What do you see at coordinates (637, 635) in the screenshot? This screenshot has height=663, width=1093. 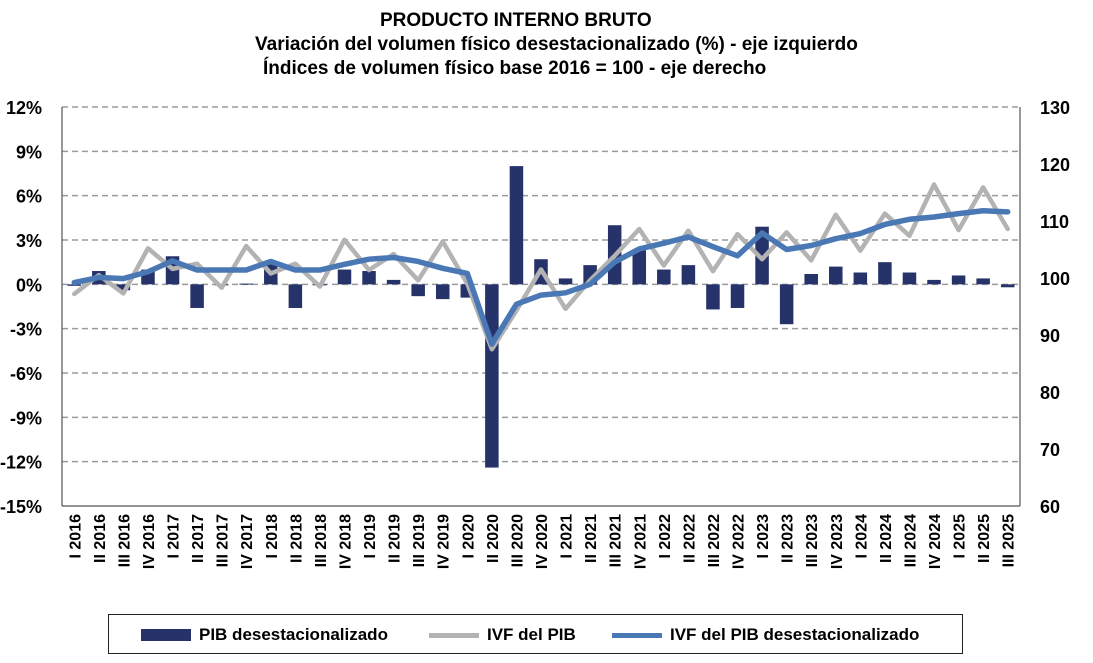 I see `legend-swatch-ivf-sa` at bounding box center [637, 635].